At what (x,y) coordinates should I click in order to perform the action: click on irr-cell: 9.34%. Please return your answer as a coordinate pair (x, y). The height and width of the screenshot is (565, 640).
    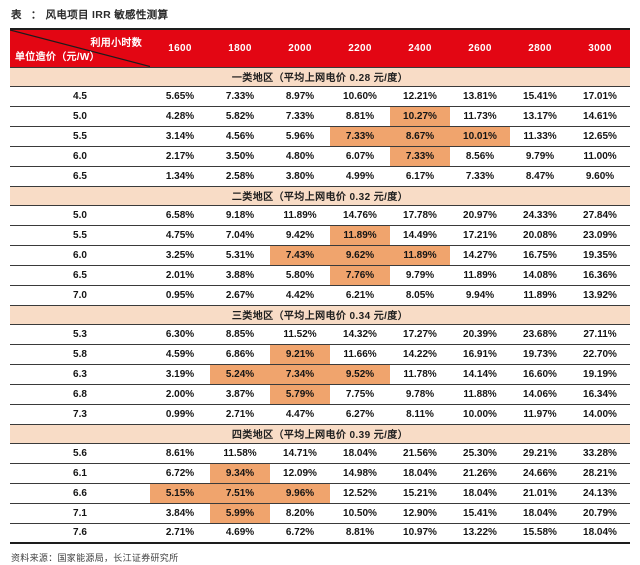
    Looking at the image, I should click on (240, 473).